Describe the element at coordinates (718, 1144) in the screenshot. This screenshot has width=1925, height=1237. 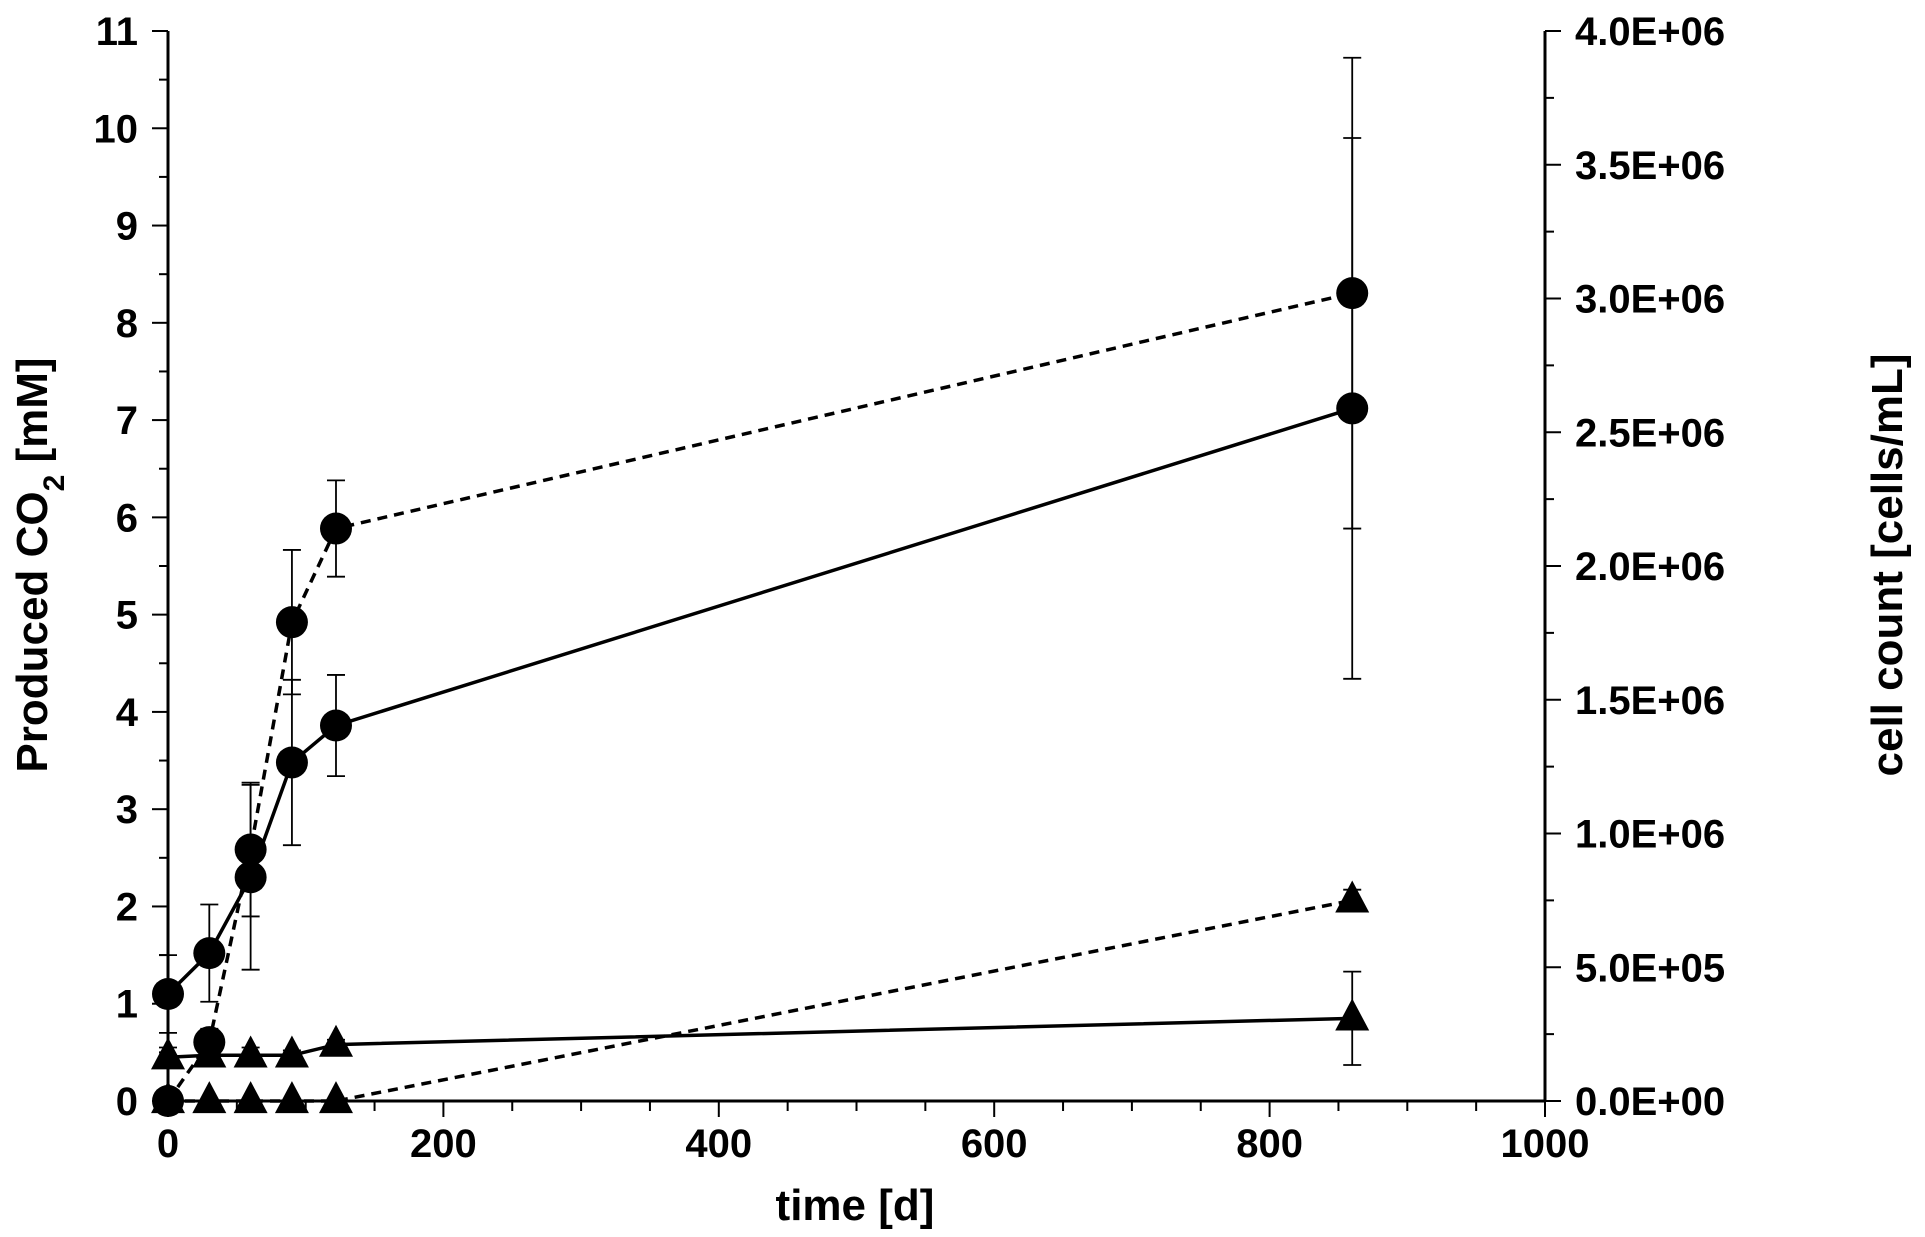
I see `x-tick-label: 400` at that location.